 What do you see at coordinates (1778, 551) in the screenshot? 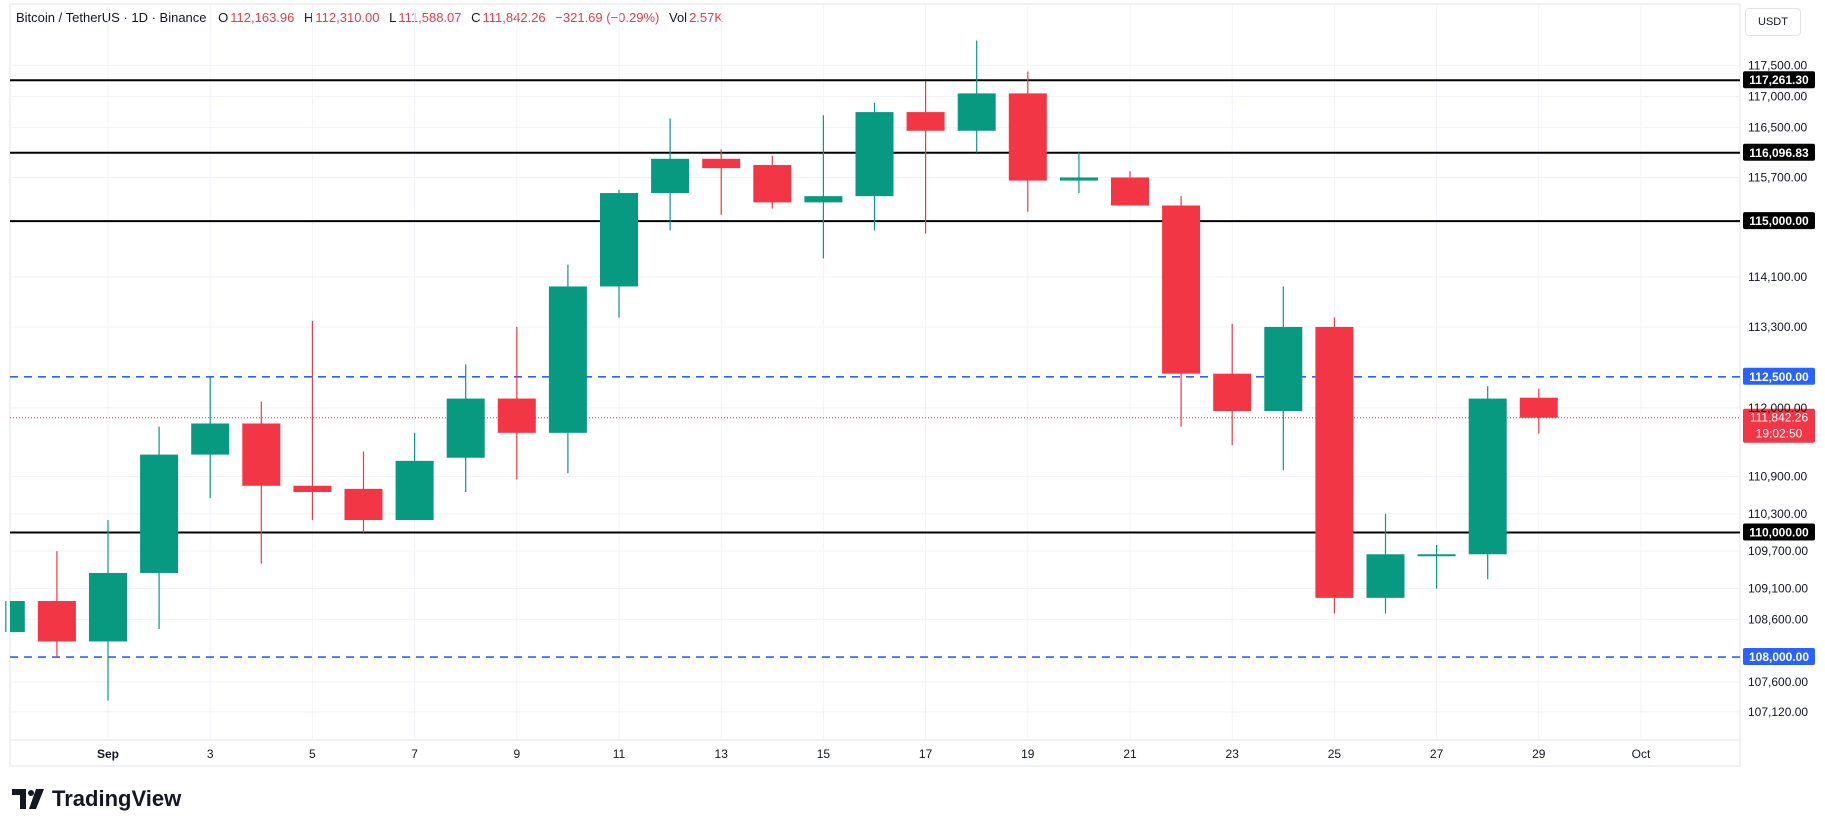
I see `price-tick-label: 109,700.00` at bounding box center [1778, 551].